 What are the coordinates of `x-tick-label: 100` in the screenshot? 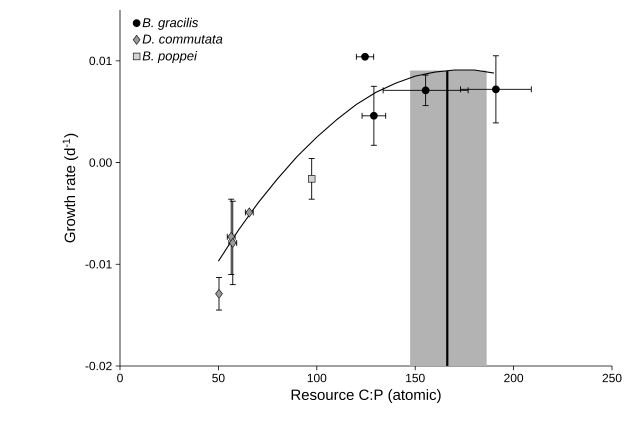 It's located at (317, 378).